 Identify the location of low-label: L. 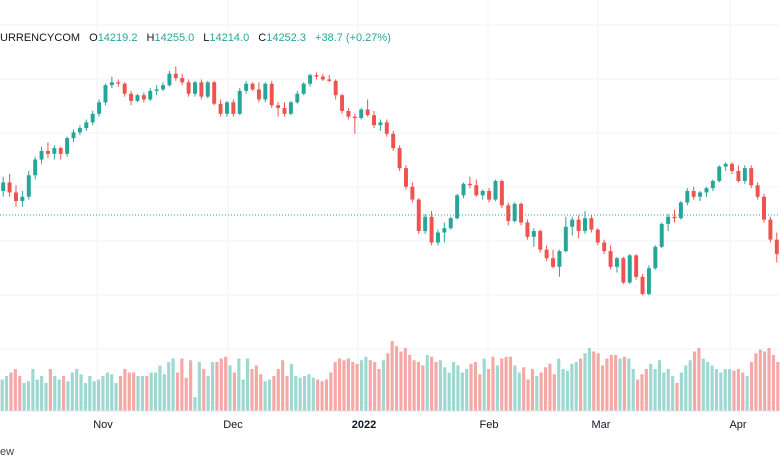
(206, 38).